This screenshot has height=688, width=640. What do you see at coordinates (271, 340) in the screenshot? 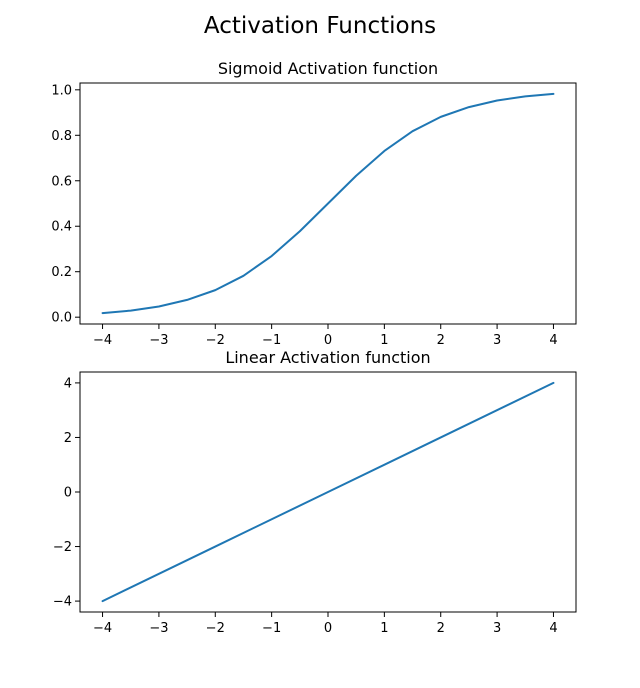
I see `sigmoid-x-tick-label: −1` at bounding box center [271, 340].